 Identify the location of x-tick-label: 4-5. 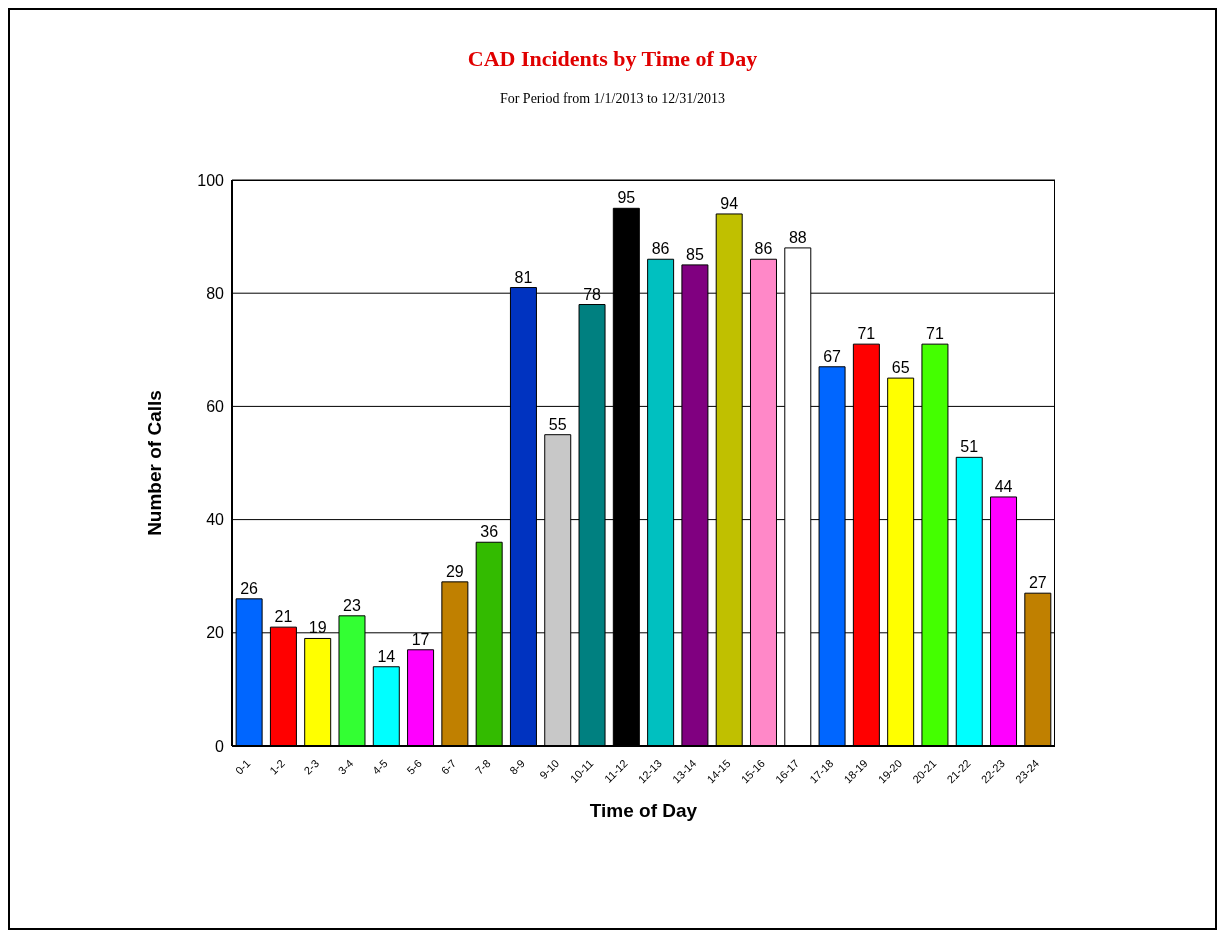
(380, 766).